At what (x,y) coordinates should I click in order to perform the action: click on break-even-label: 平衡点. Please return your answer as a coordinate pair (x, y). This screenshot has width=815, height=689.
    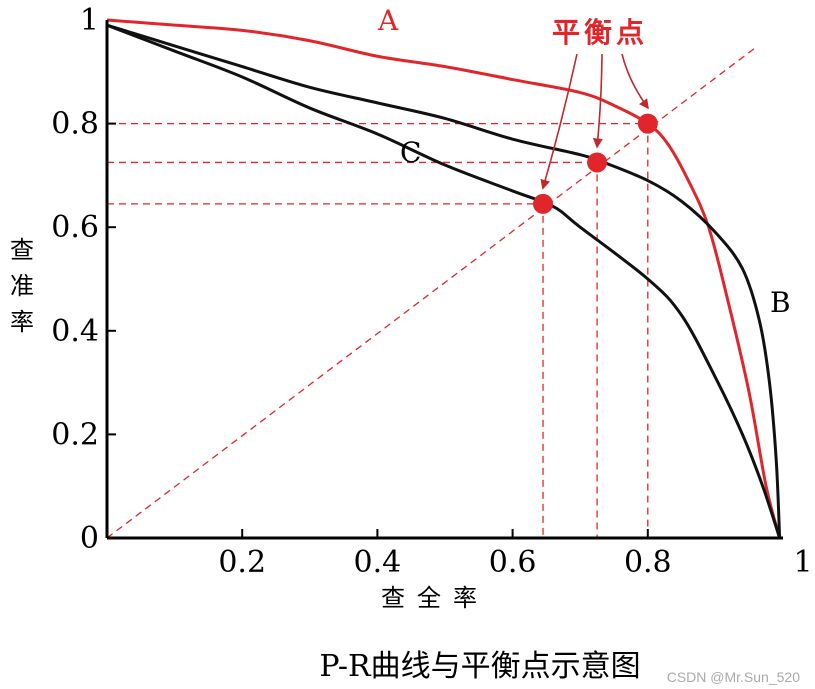
    Looking at the image, I should click on (600, 32).